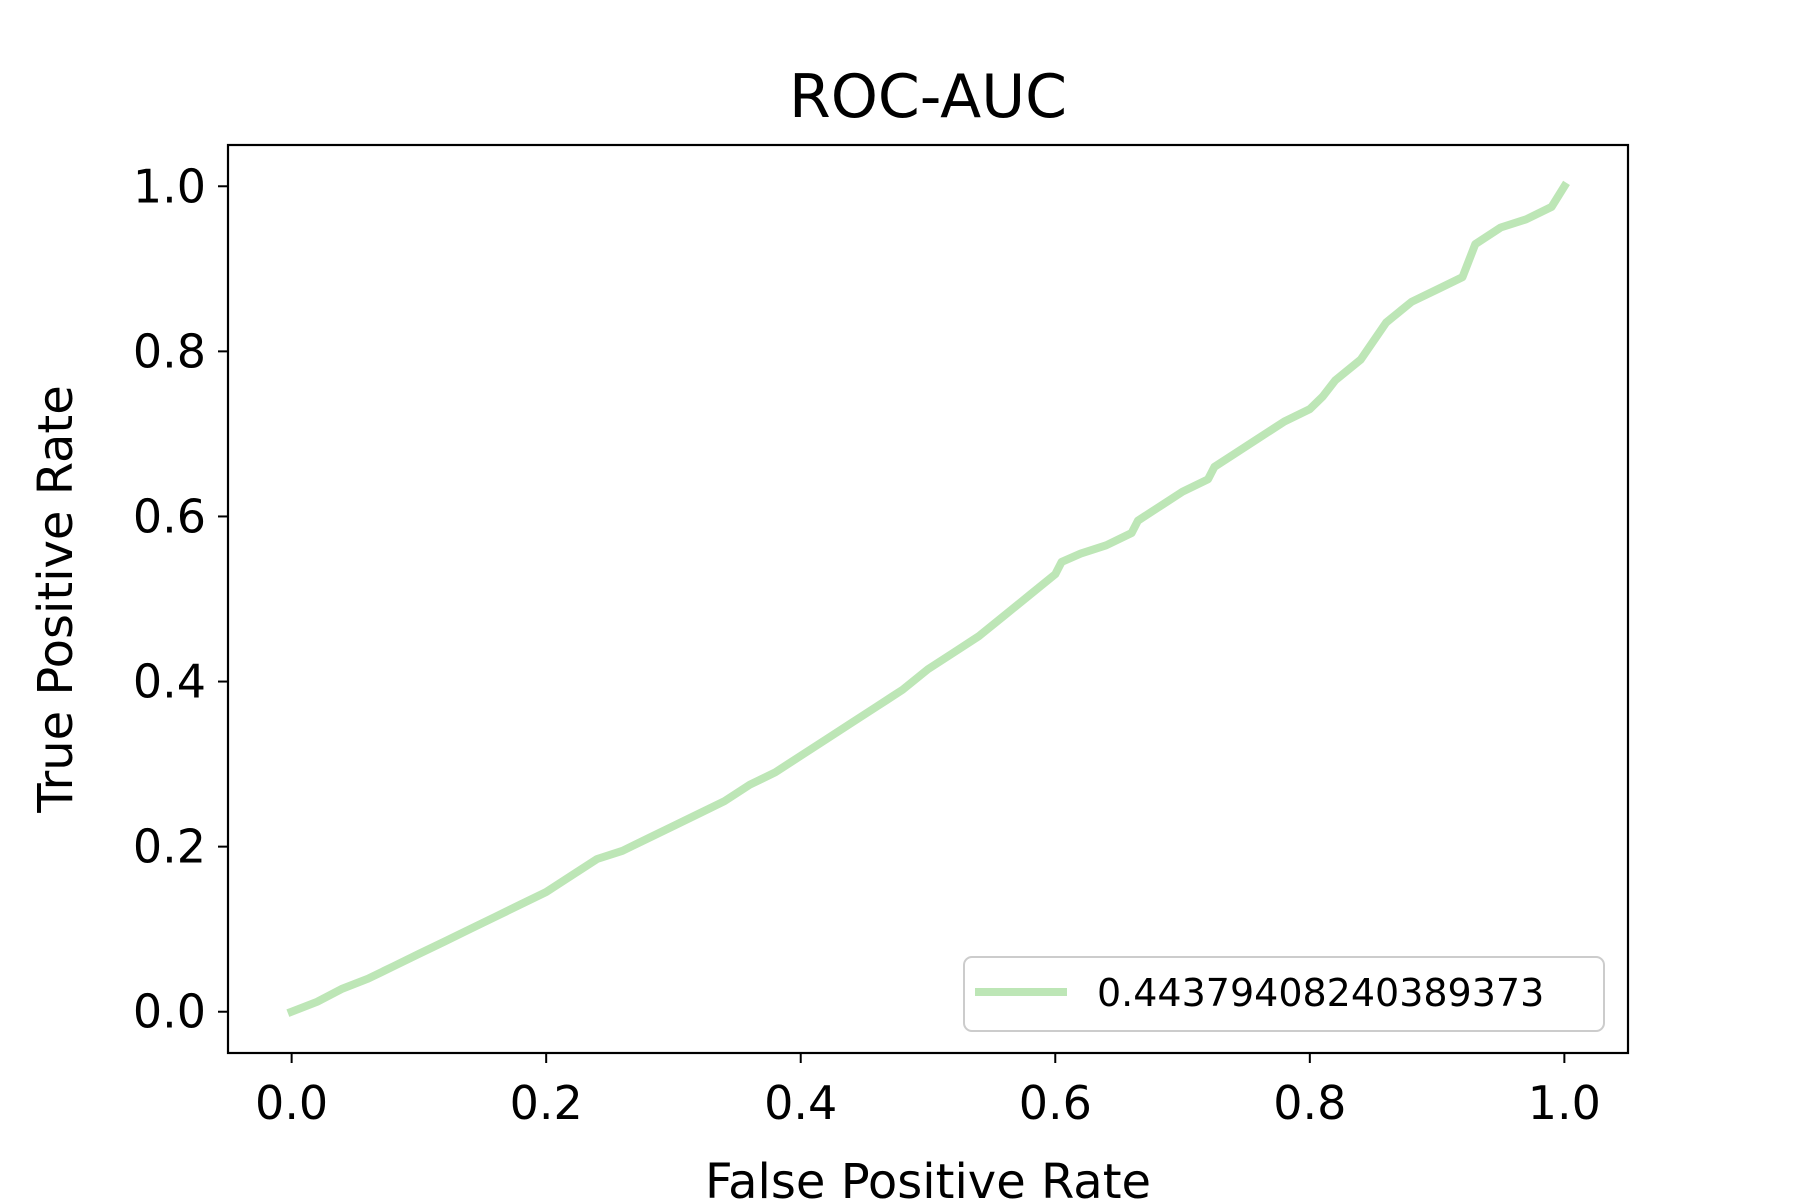  What do you see at coordinates (180, 599) in the screenshot?
I see `y-axis-ticks: 0.0 0.2 0.4 0.6 0.8 1.0` at bounding box center [180, 599].